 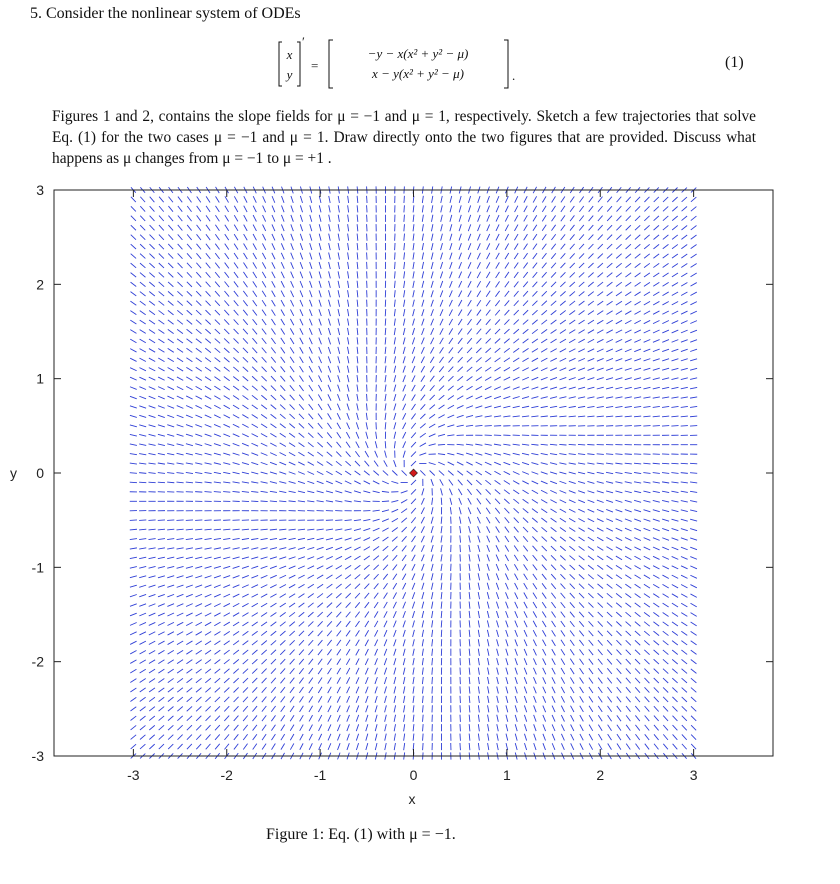 I want to click on x-tick-label: 2, so click(x=600, y=775).